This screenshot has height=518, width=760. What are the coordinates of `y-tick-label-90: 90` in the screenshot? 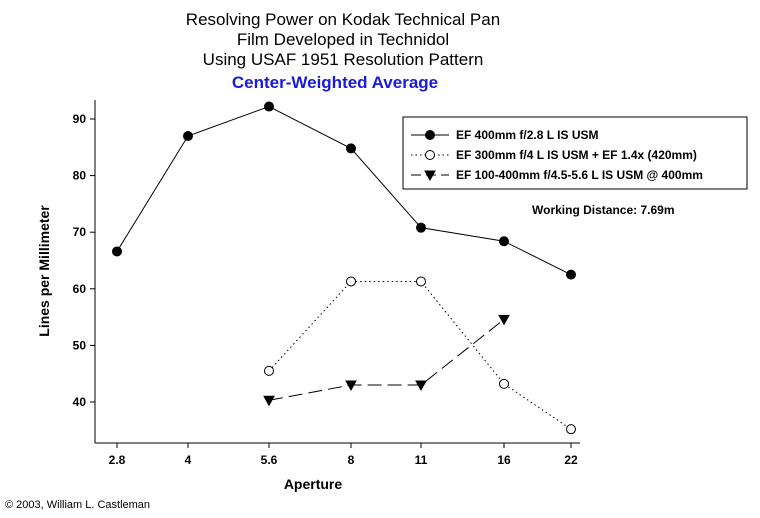 It's located at (80, 119).